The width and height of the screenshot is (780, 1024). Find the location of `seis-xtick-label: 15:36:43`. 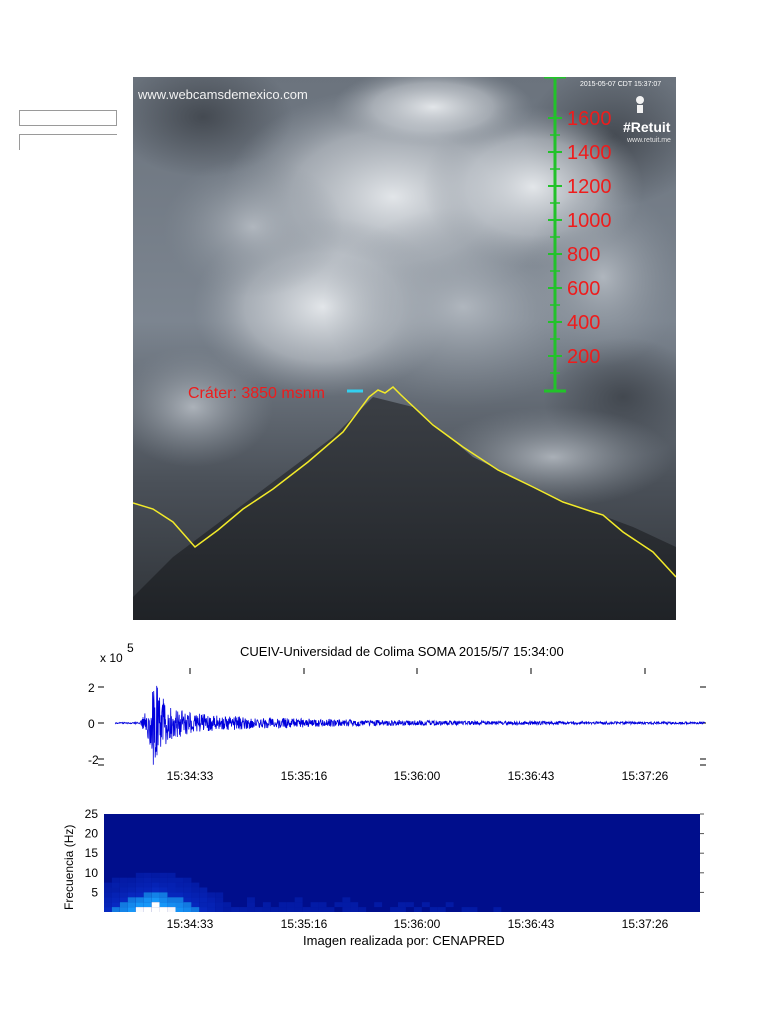

seis-xtick-label: 15:36:43 is located at coordinates (531, 776).